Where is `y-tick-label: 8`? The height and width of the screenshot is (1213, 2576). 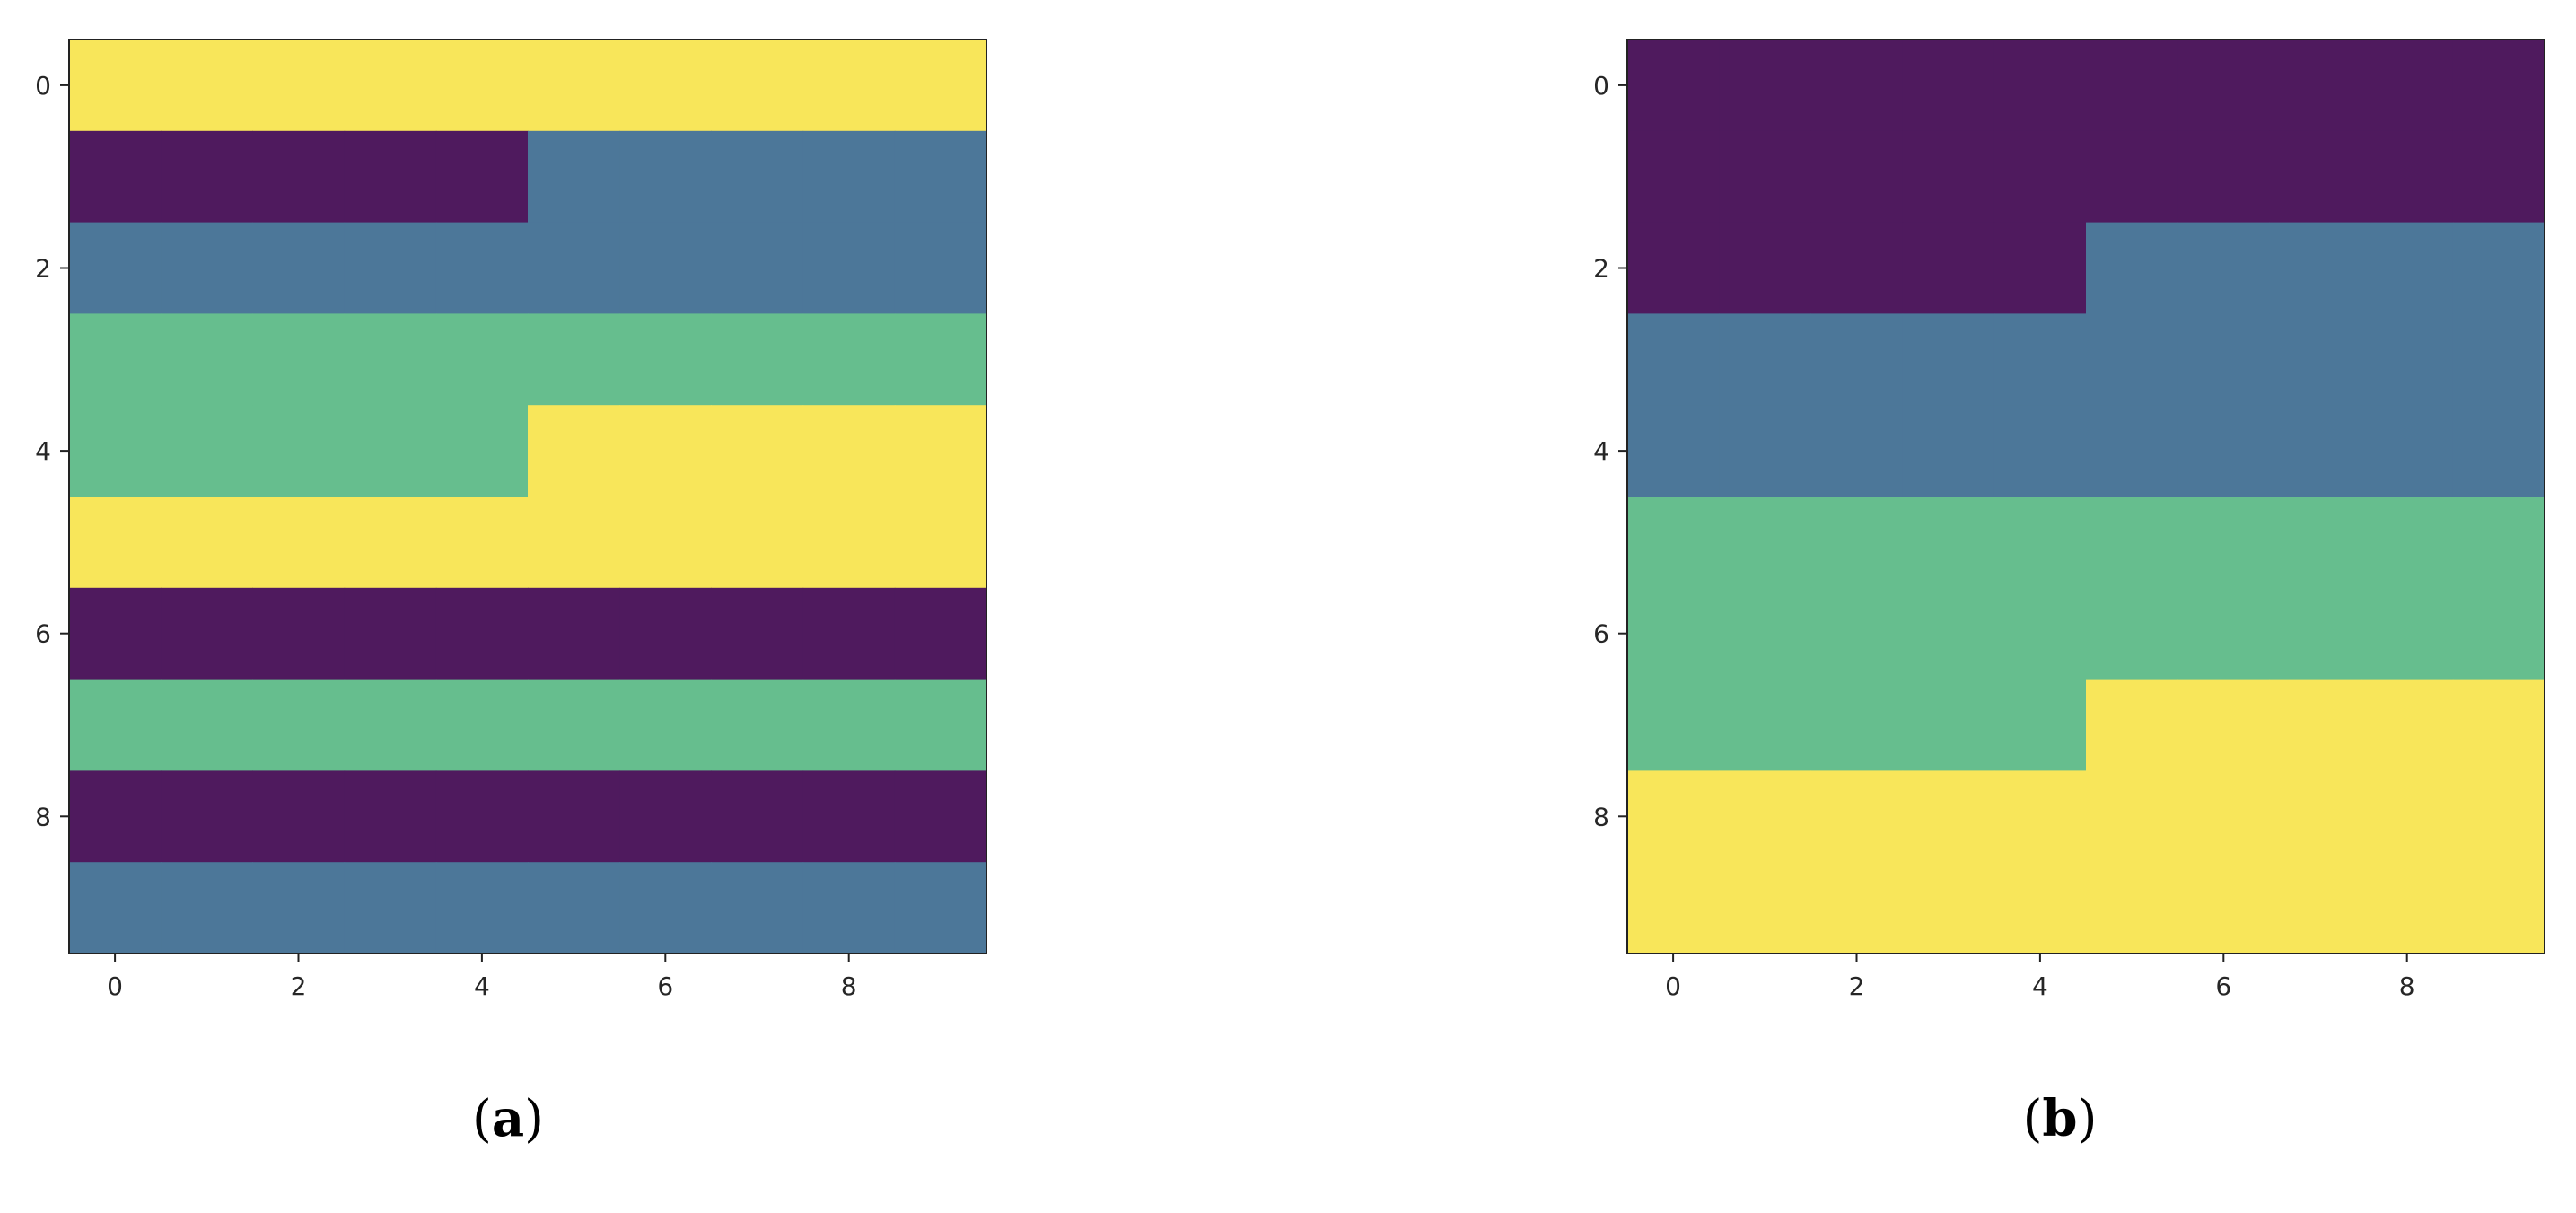
y-tick-label: 8 is located at coordinates (1601, 816).